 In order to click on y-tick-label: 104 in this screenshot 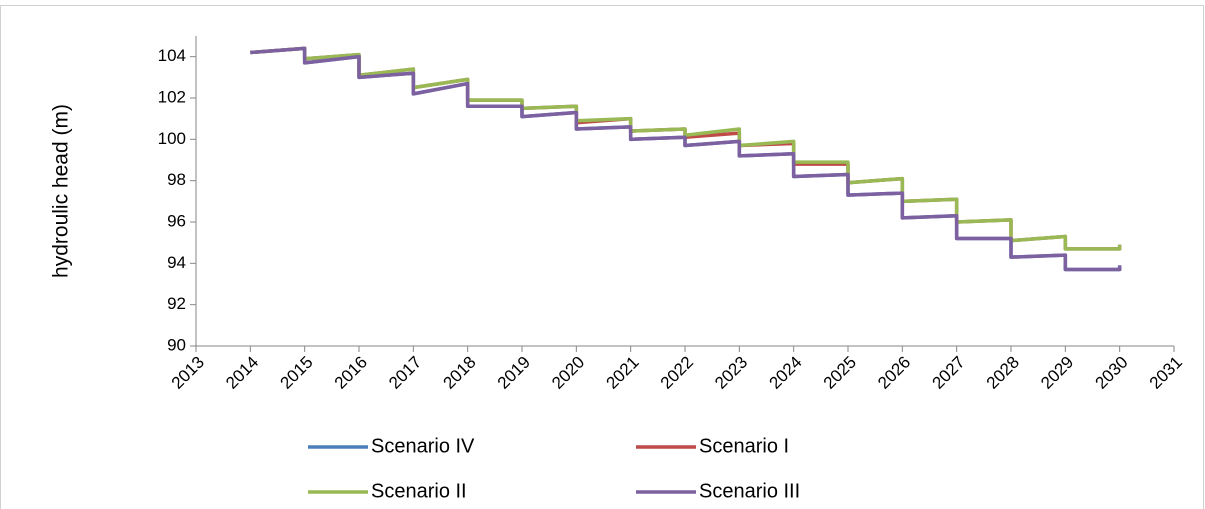, I will do `click(172, 55)`.